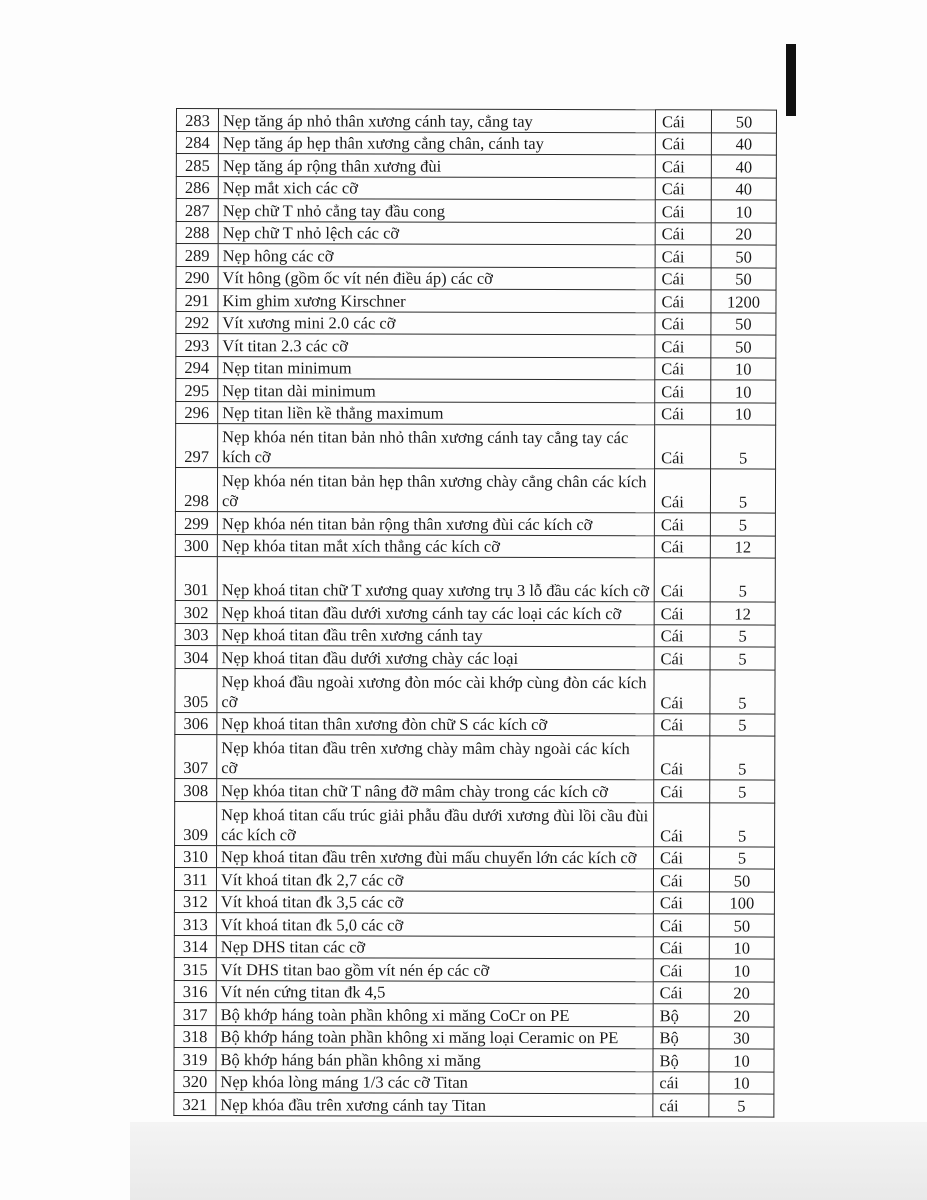 The width and height of the screenshot is (927, 1200). Describe the element at coordinates (196, 545) in the screenshot. I see `item-number: 300` at that location.